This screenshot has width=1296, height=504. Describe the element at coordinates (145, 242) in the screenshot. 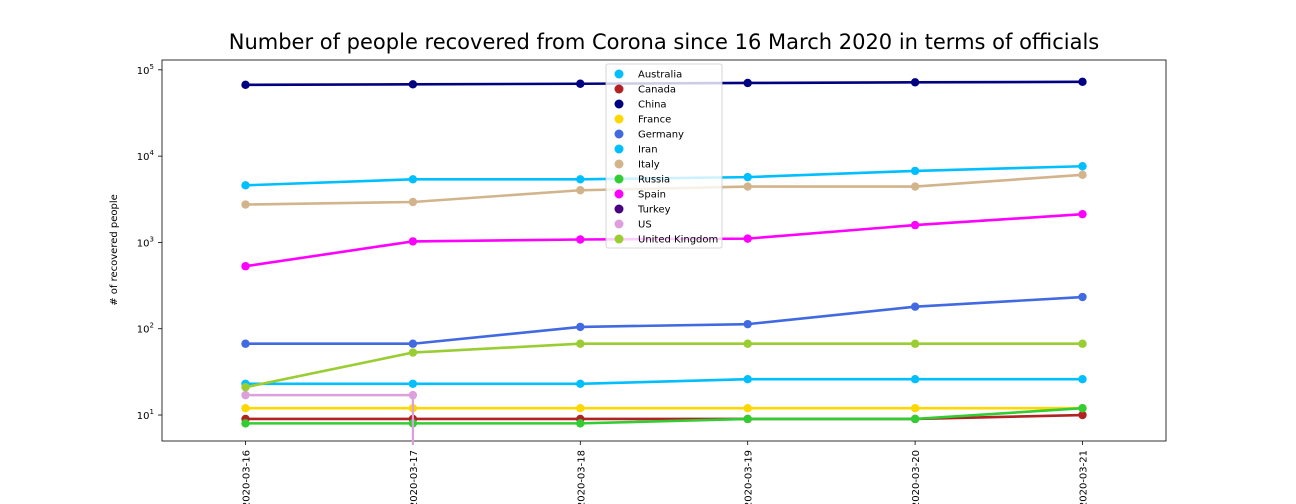

I see `y-tick-label: 10³` at that location.